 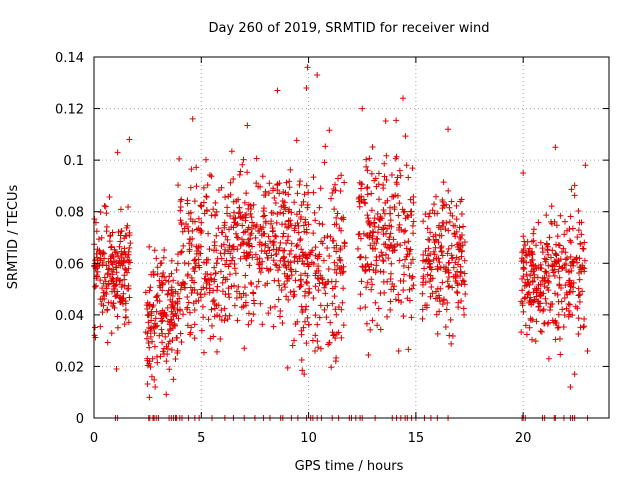 I want to click on x-tick-label: 0, so click(x=94, y=438).